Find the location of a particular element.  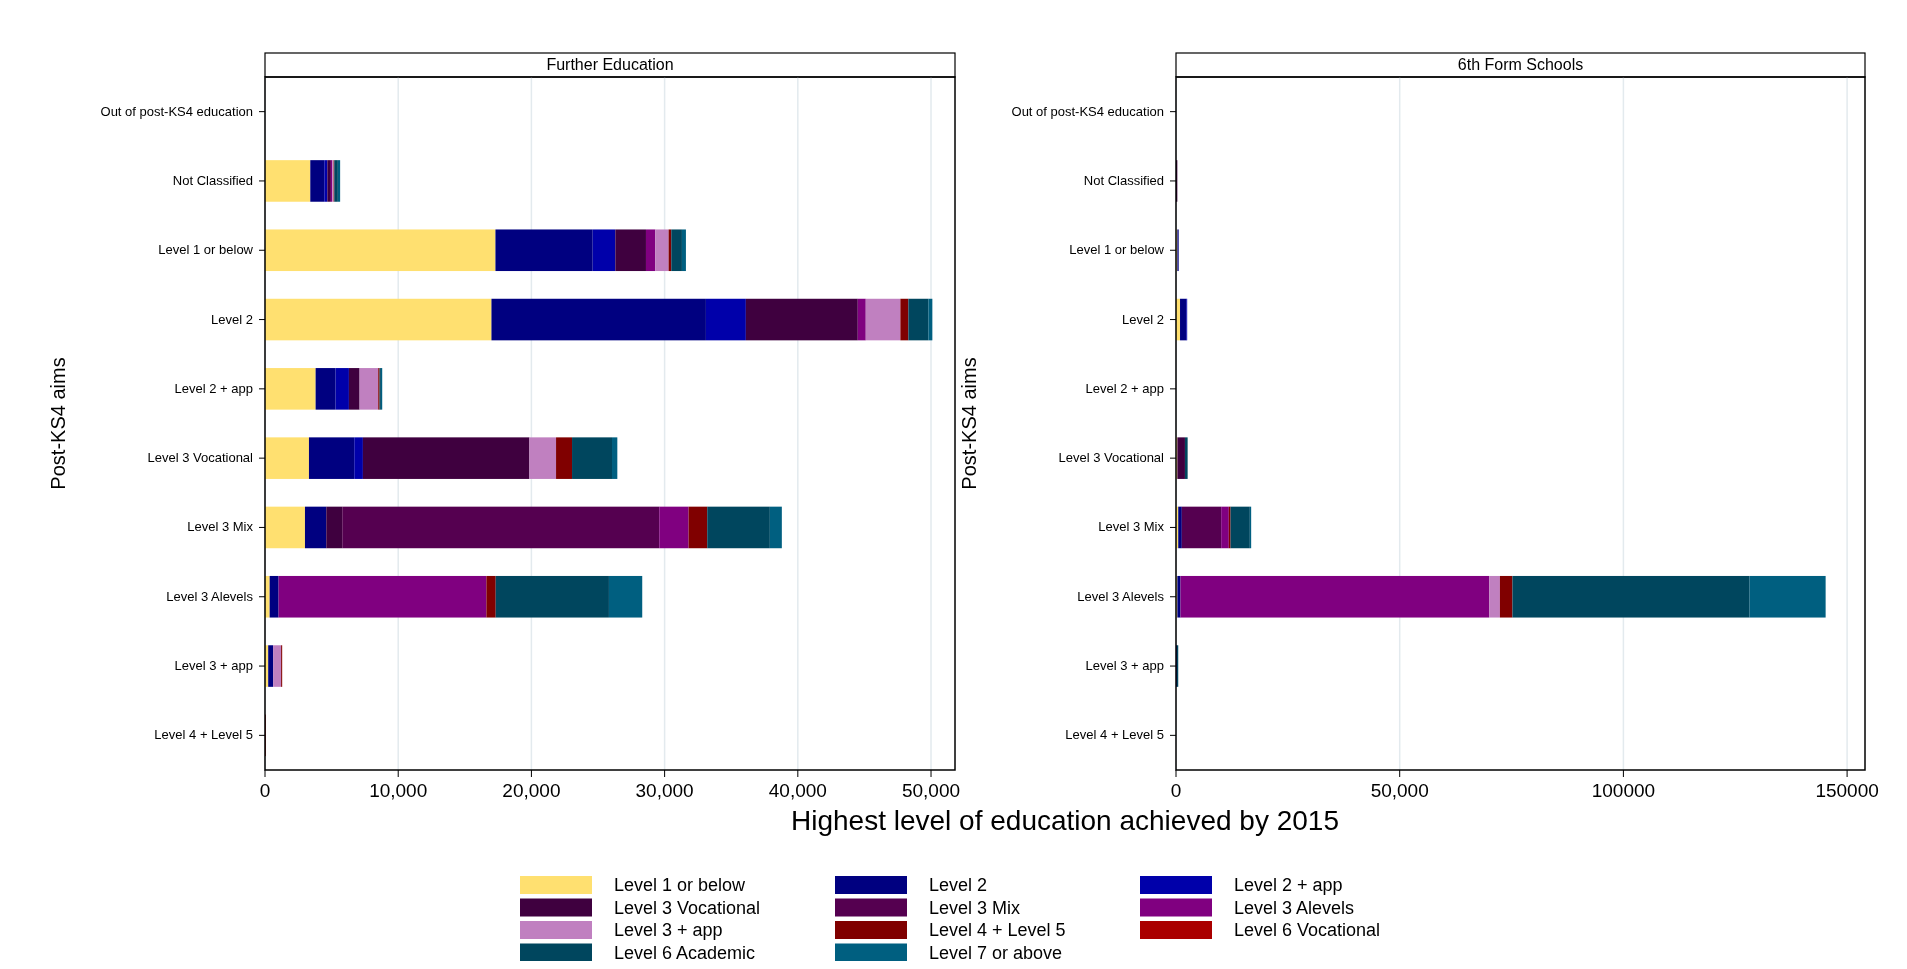

legend-label: Level 3 Alevels is located at coordinates (1294, 907).